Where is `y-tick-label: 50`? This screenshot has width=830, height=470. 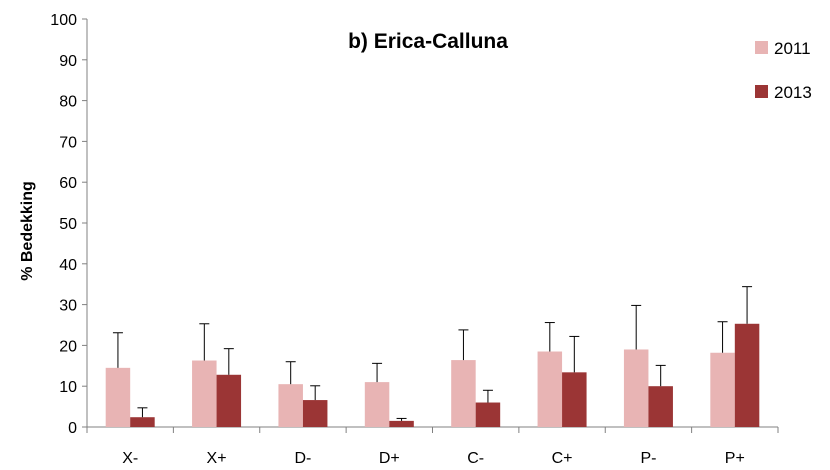 y-tick-label: 50 is located at coordinates (68, 224).